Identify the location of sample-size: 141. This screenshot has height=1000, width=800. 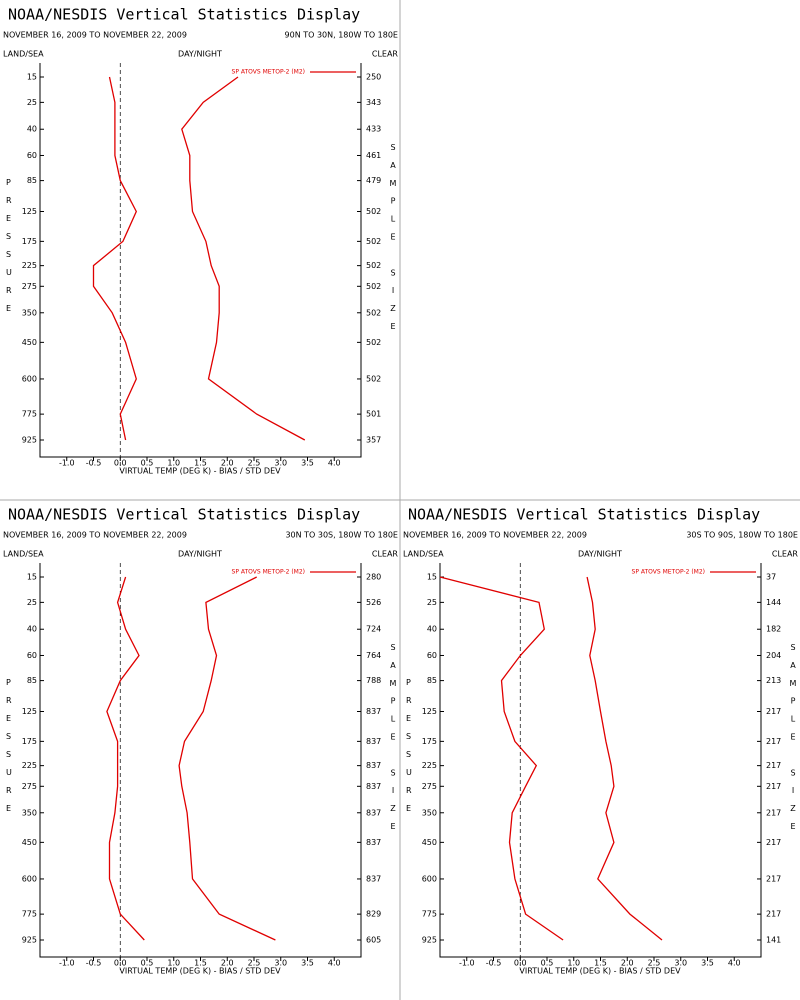
(773, 940).